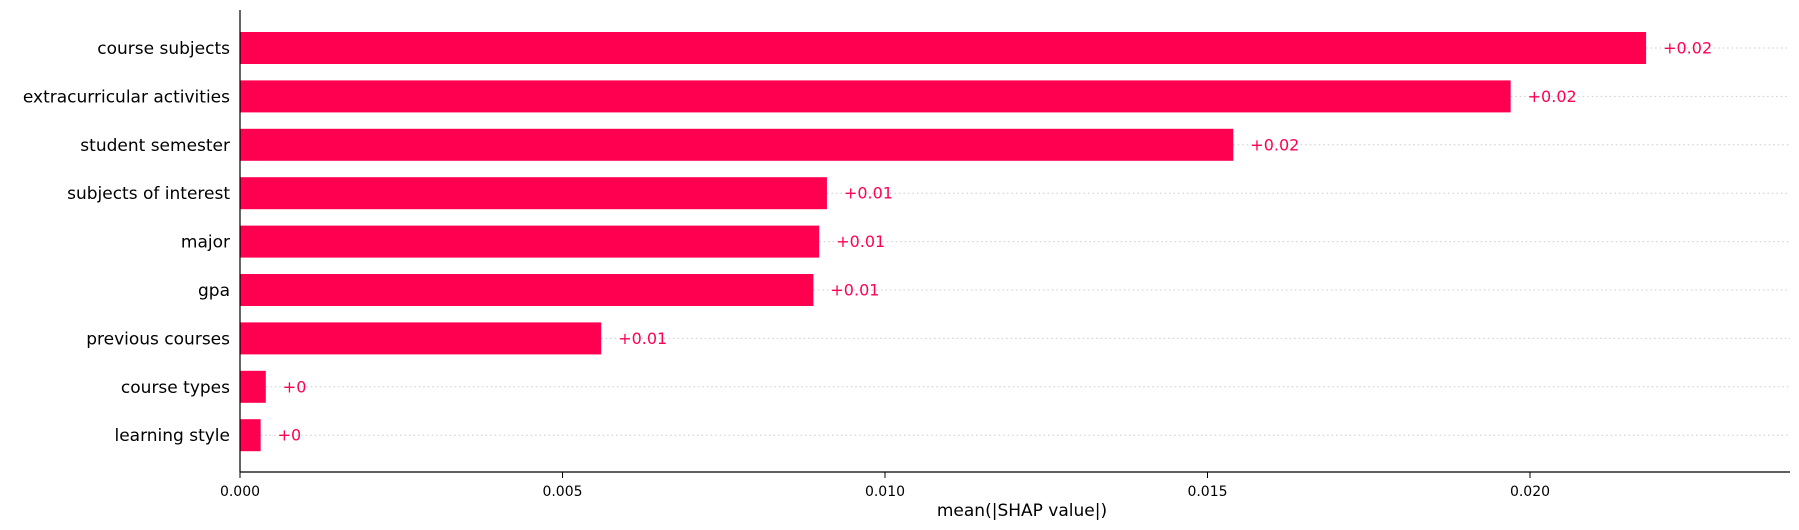  I want to click on category-label: course types, so click(175, 388).